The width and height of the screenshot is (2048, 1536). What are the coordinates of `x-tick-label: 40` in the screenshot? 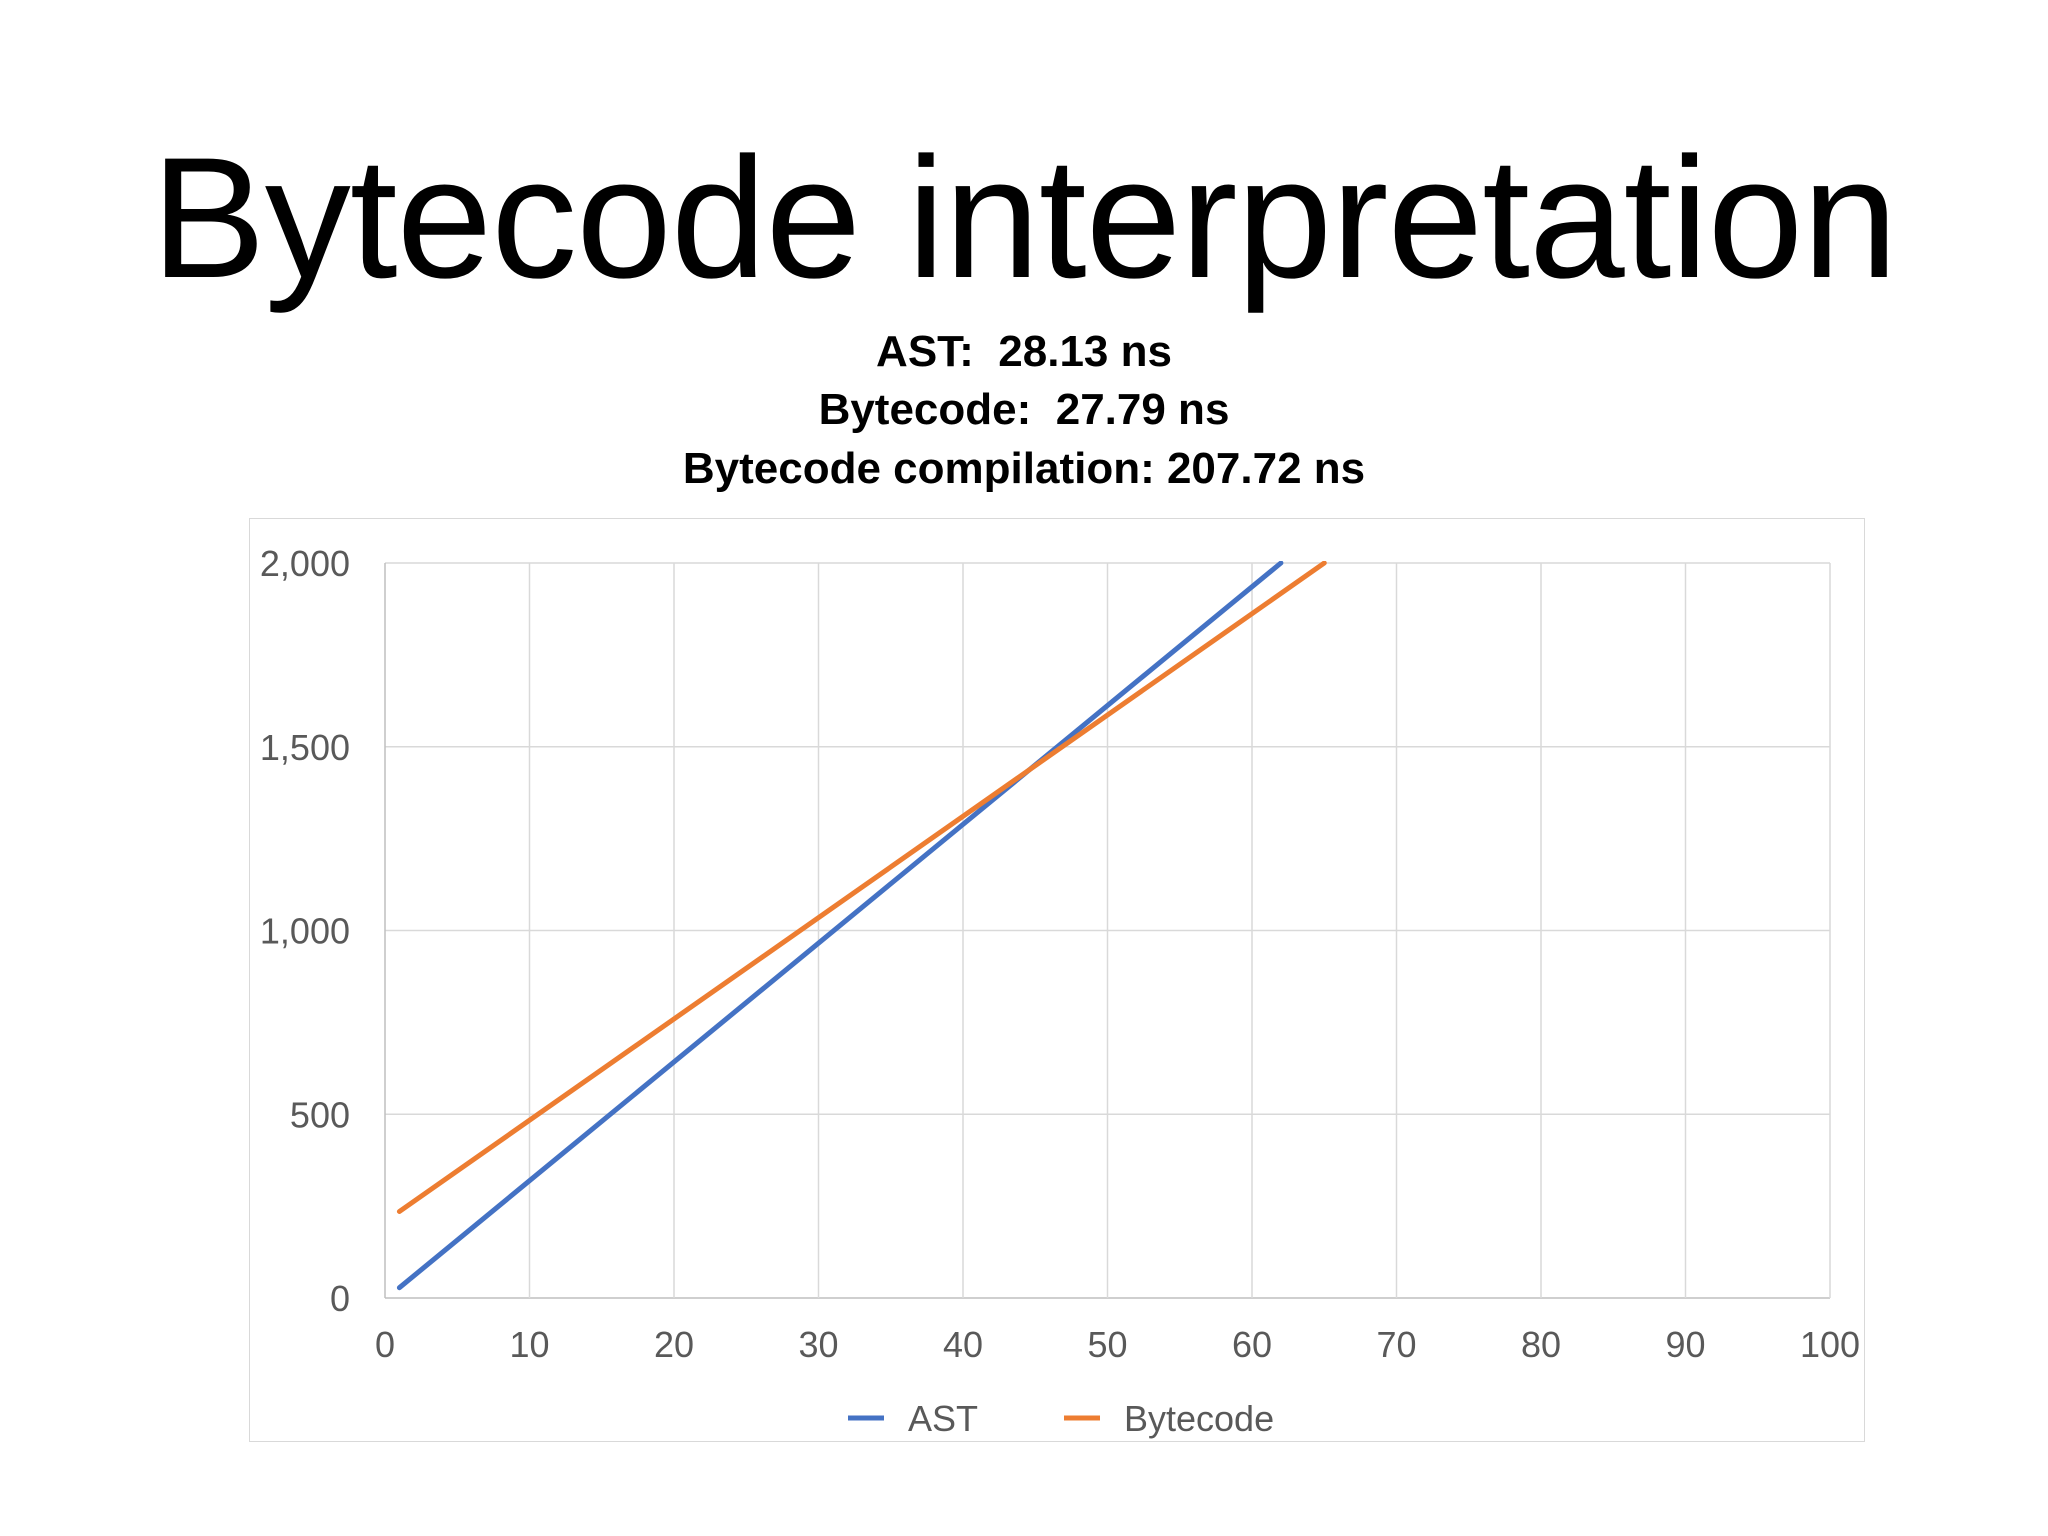 It's located at (963, 1344).